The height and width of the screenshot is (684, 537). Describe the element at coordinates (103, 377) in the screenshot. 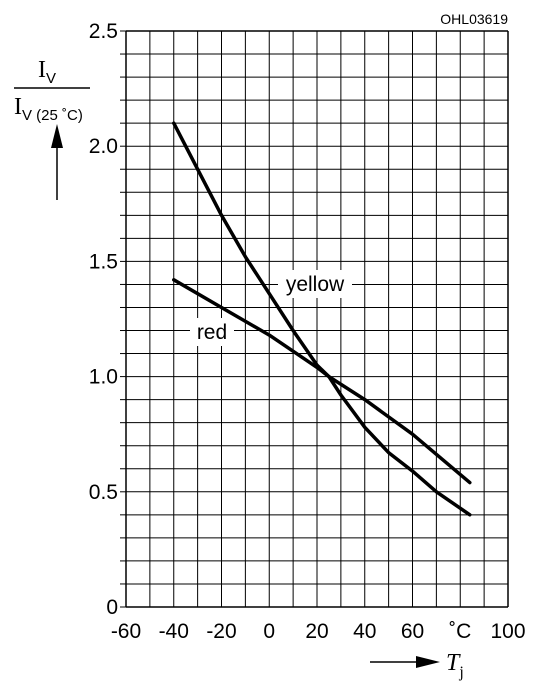

I see `y-tick-label: 1.0` at that location.